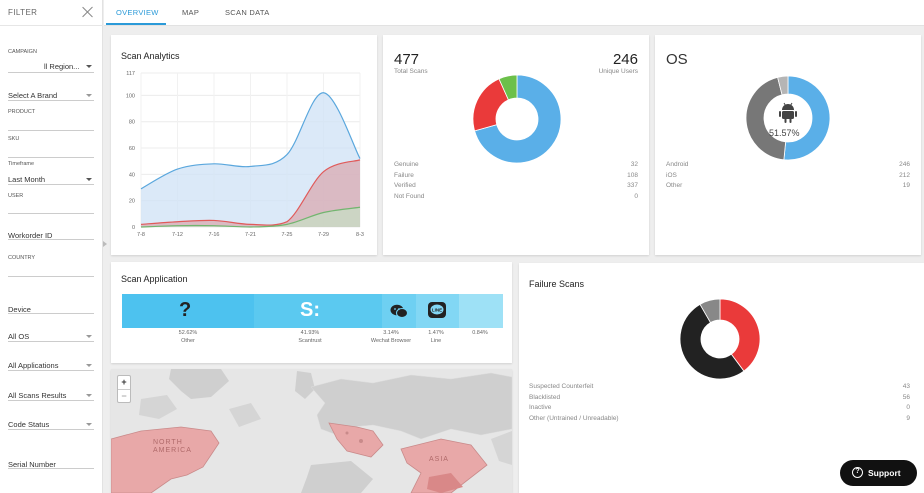 The height and width of the screenshot is (493, 924). What do you see at coordinates (33, 95) in the screenshot?
I see `brand-placeholder: Select A Brand` at bounding box center [33, 95].